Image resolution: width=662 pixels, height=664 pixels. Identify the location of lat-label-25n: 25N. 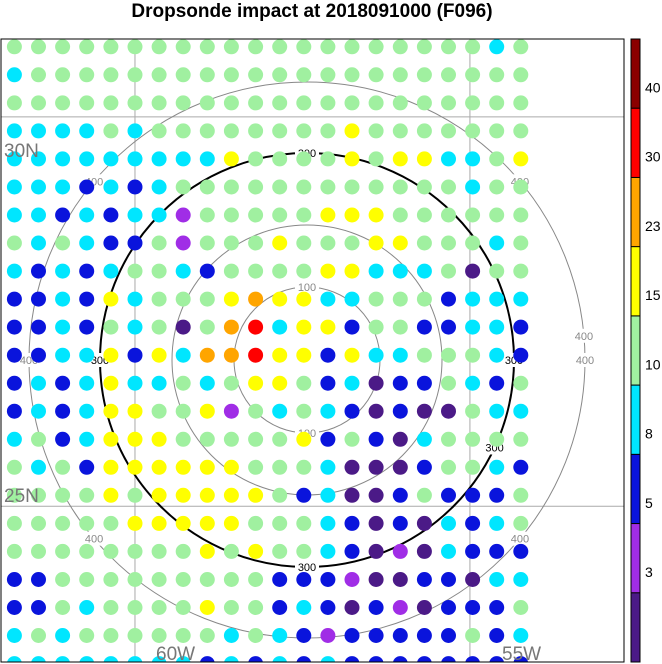
(21, 496).